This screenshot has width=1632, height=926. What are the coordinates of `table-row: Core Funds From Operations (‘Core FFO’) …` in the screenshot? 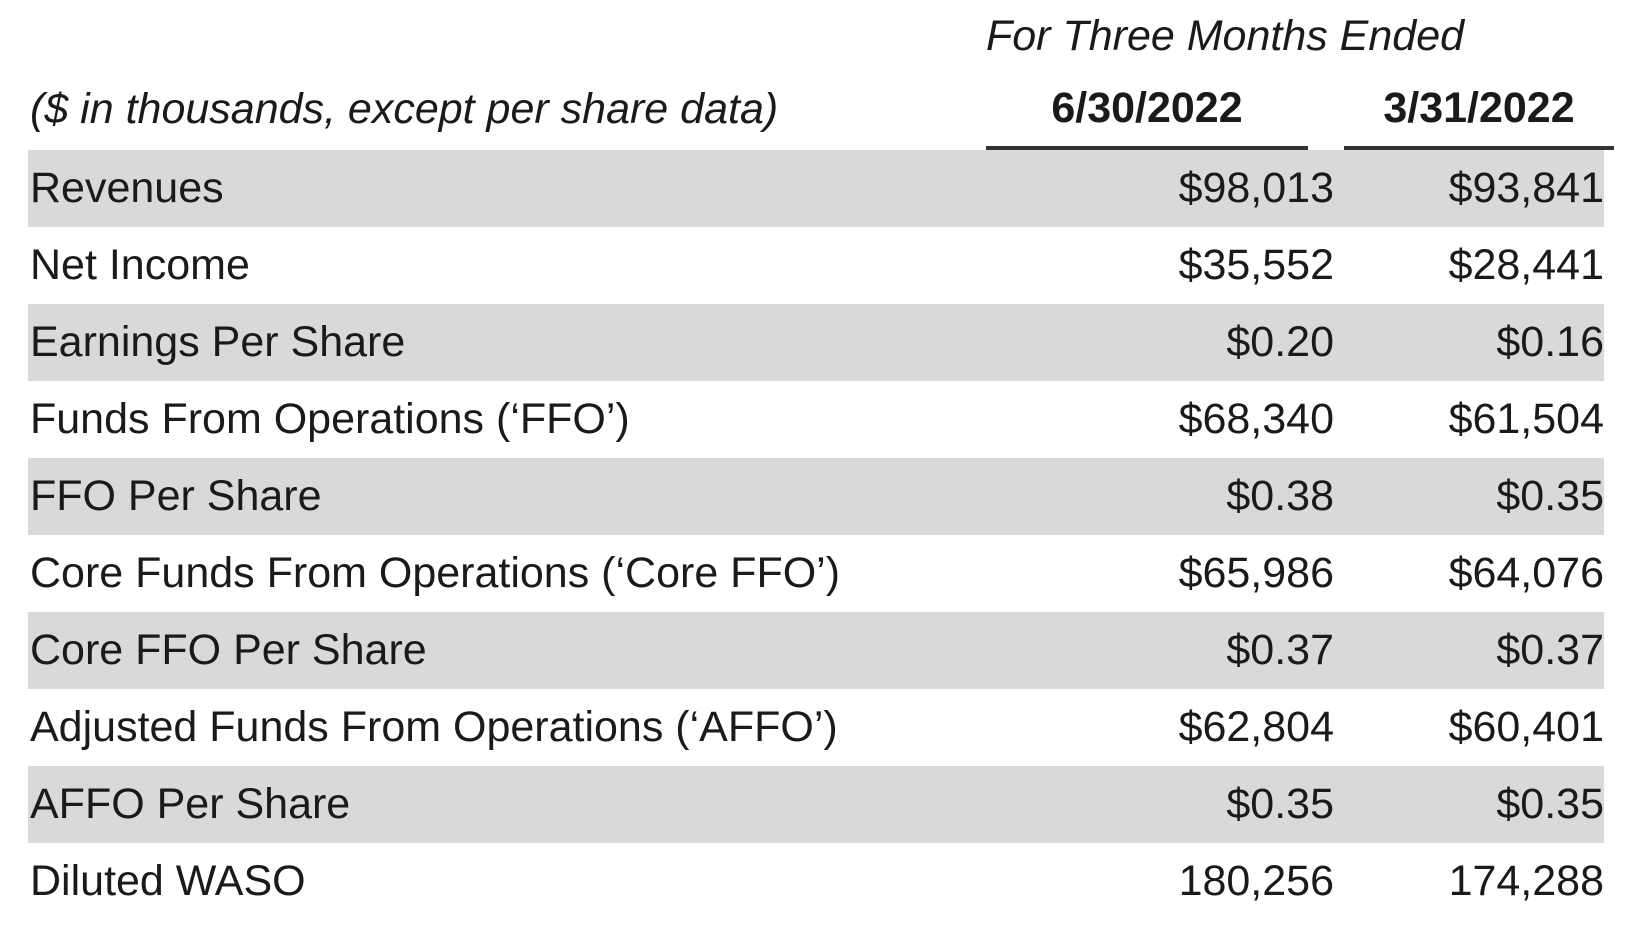 It's located at (816, 573).